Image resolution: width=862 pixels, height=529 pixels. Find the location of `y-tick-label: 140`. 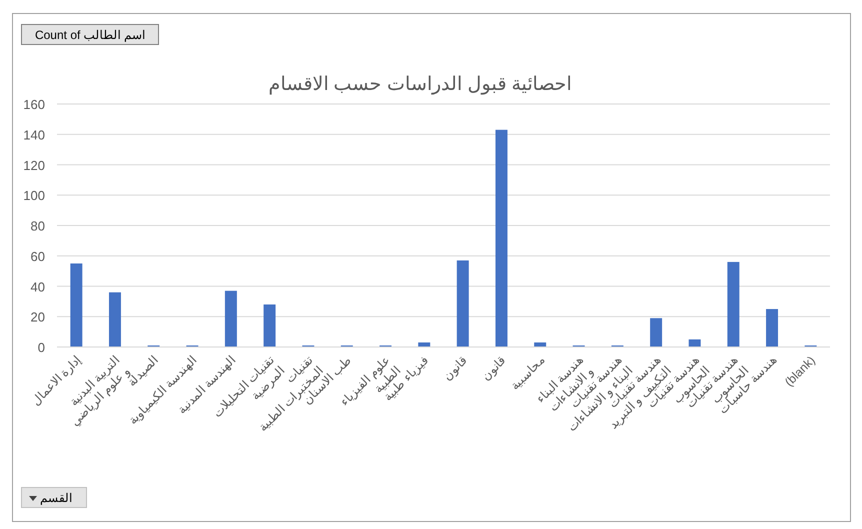

y-tick-label: 140 is located at coordinates (34, 134).